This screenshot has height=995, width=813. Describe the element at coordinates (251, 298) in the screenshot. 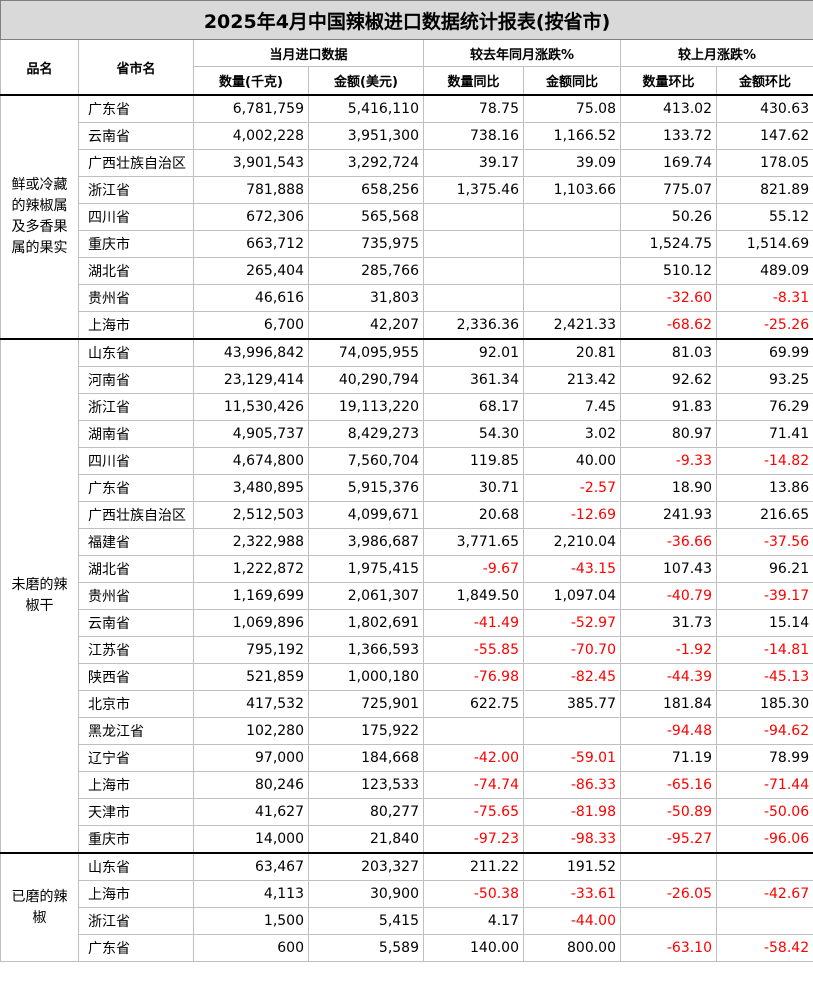

I see `qty-cell: 46,616` at that location.